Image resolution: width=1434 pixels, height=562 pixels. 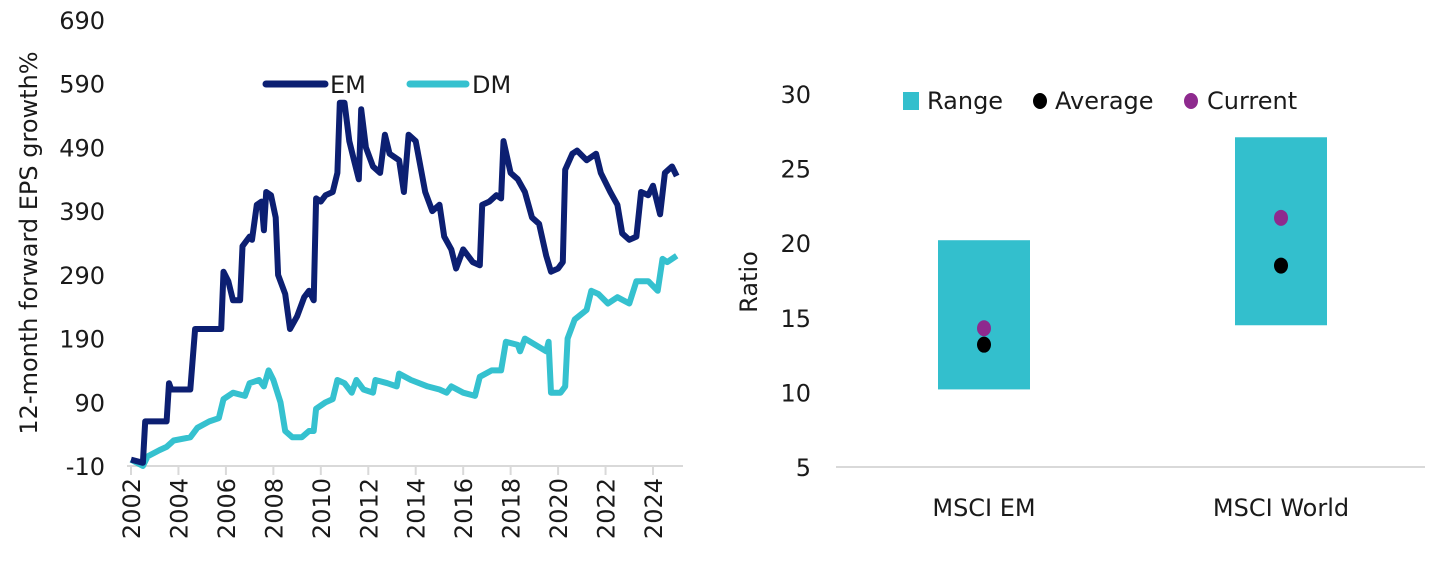 I want to click on current-dot-msci-world, so click(x=1281, y=217).